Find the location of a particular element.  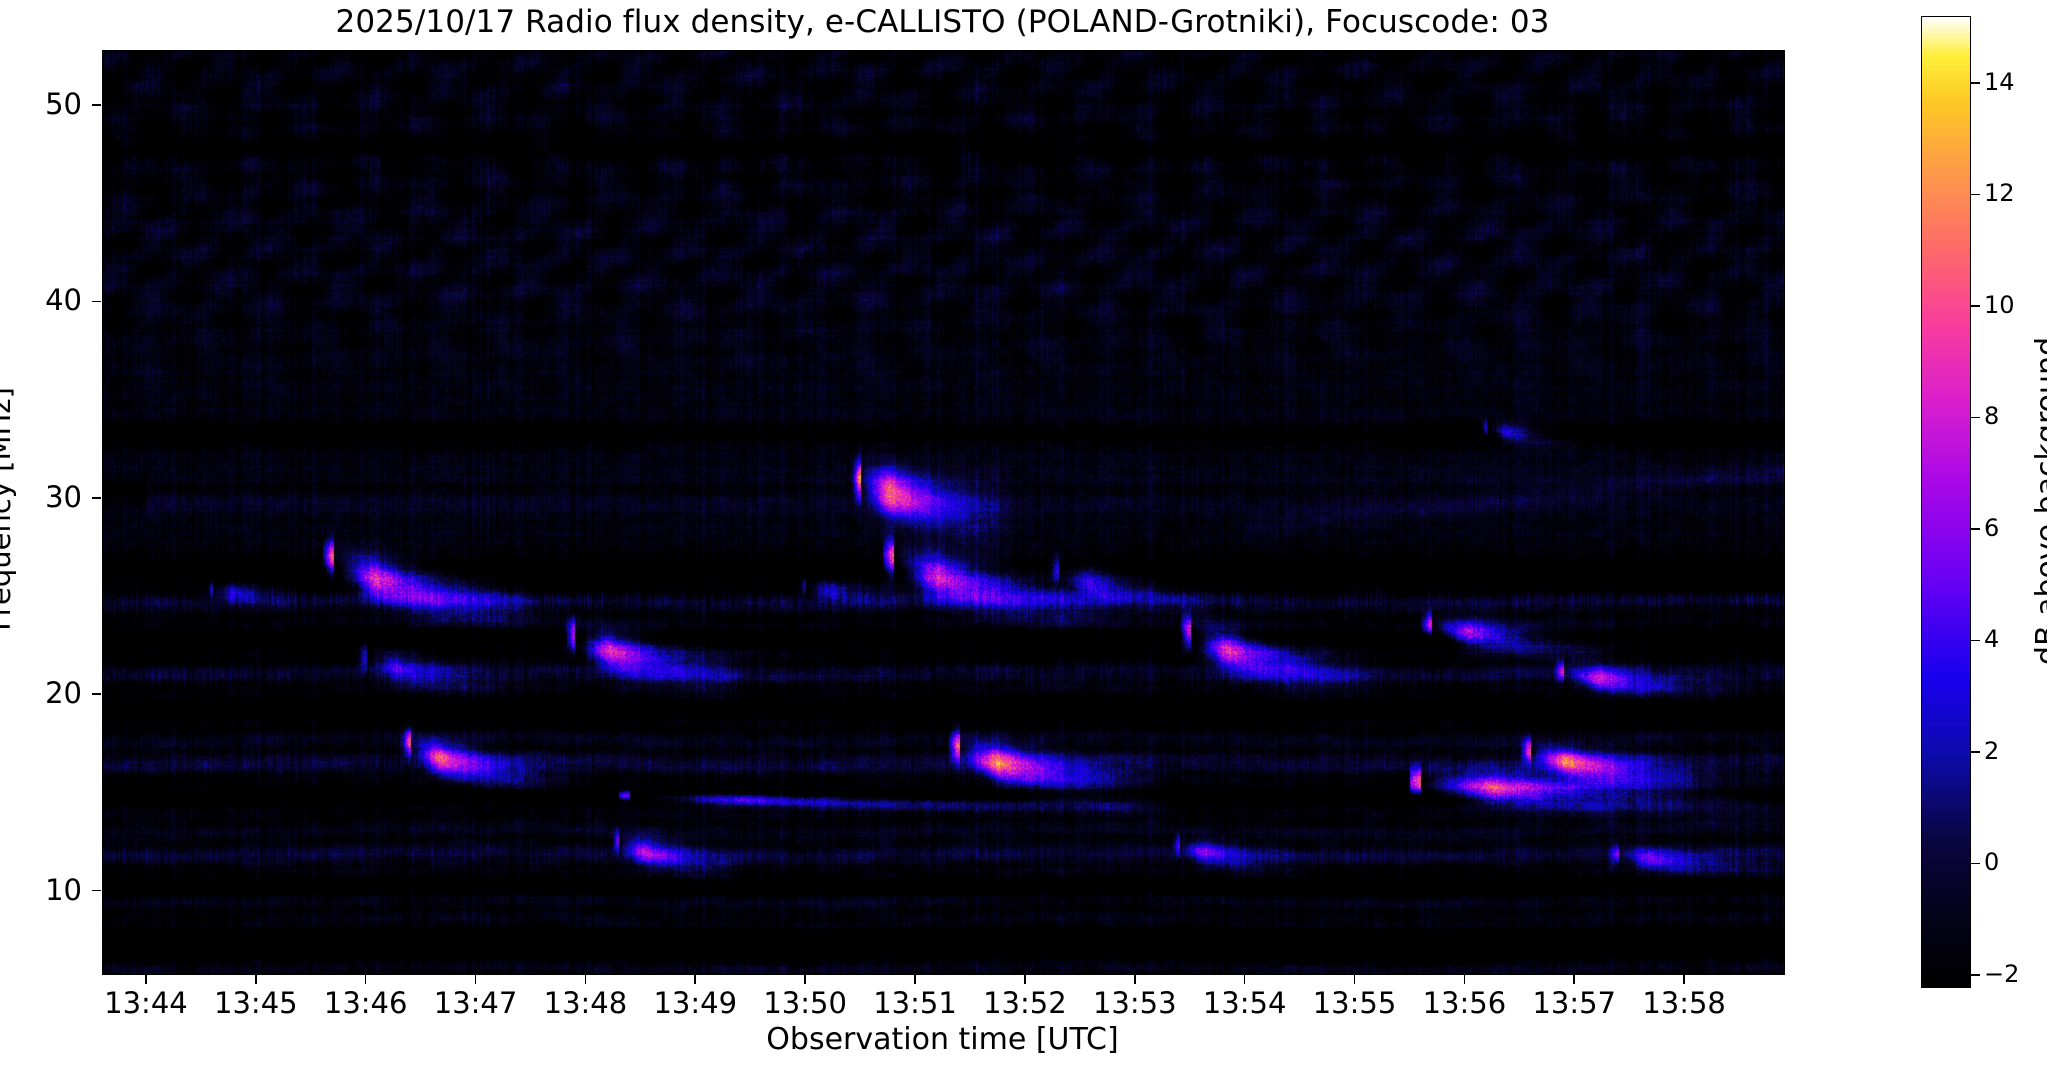

colorbar-tick-label: 2 is located at coordinates (1992, 750).